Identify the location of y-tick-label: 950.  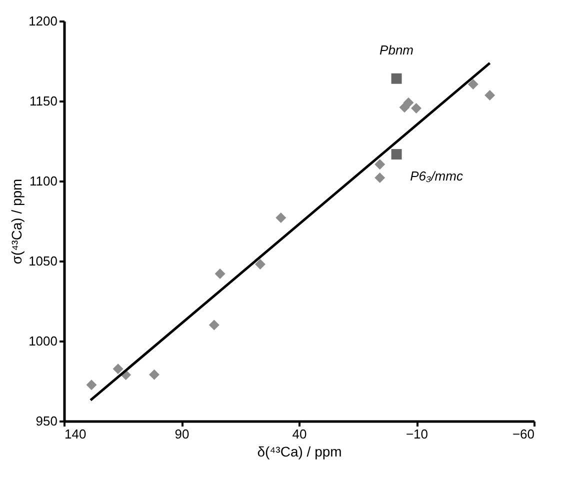
(47, 421).